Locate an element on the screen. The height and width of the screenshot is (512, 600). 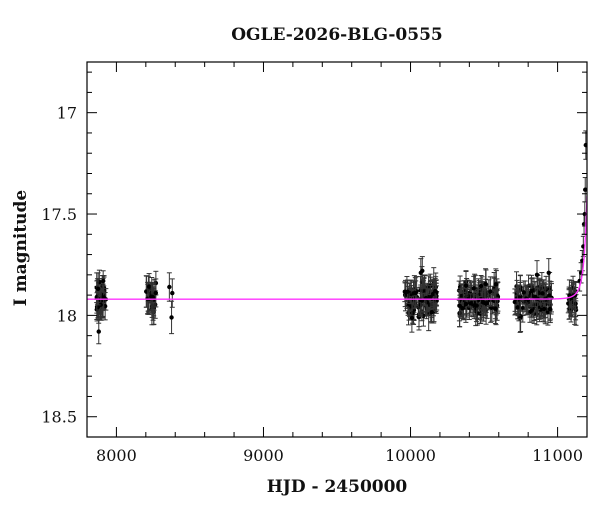
x-tick-label: 10000 is located at coordinates (410, 455).